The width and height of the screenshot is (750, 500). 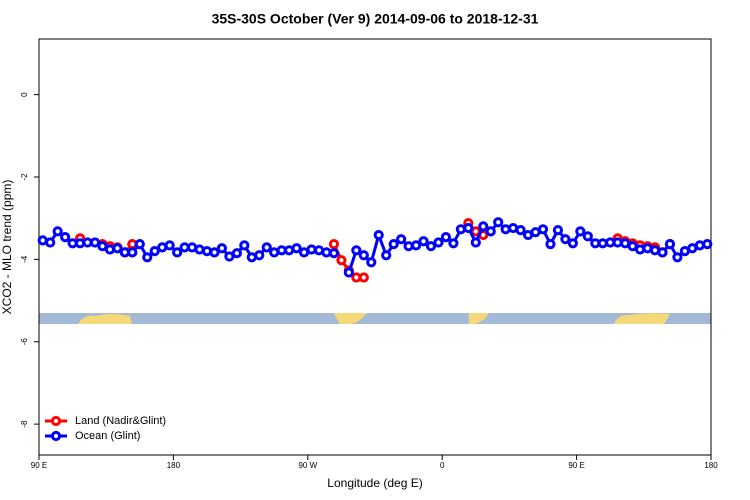 What do you see at coordinates (107, 436) in the screenshot?
I see `legend-label: Ocean (Glint)` at bounding box center [107, 436].